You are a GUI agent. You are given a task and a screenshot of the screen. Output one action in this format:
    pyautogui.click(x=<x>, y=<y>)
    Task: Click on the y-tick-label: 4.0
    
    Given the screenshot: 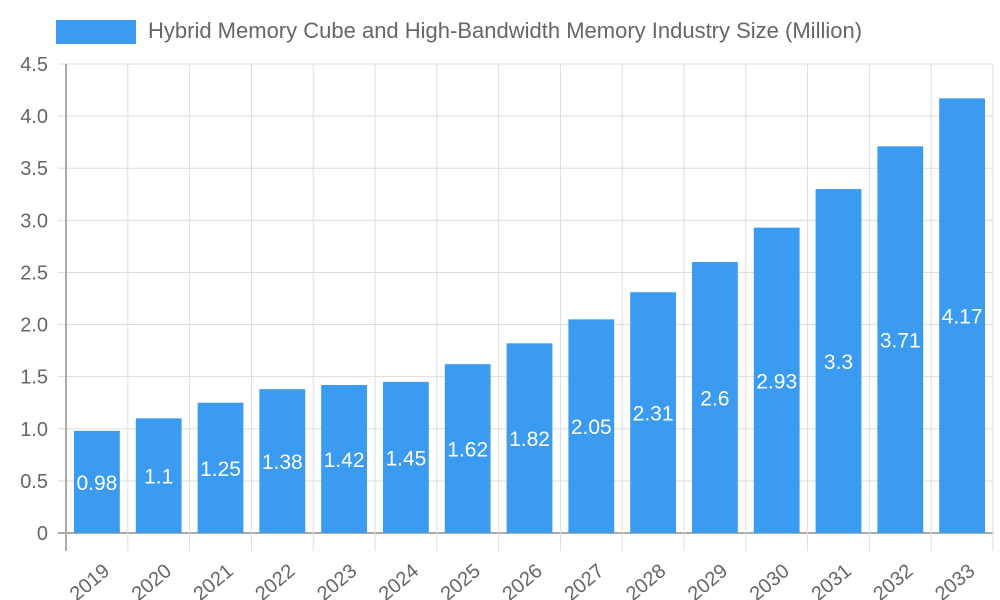 What is the action you would take?
    pyautogui.click(x=34, y=117)
    